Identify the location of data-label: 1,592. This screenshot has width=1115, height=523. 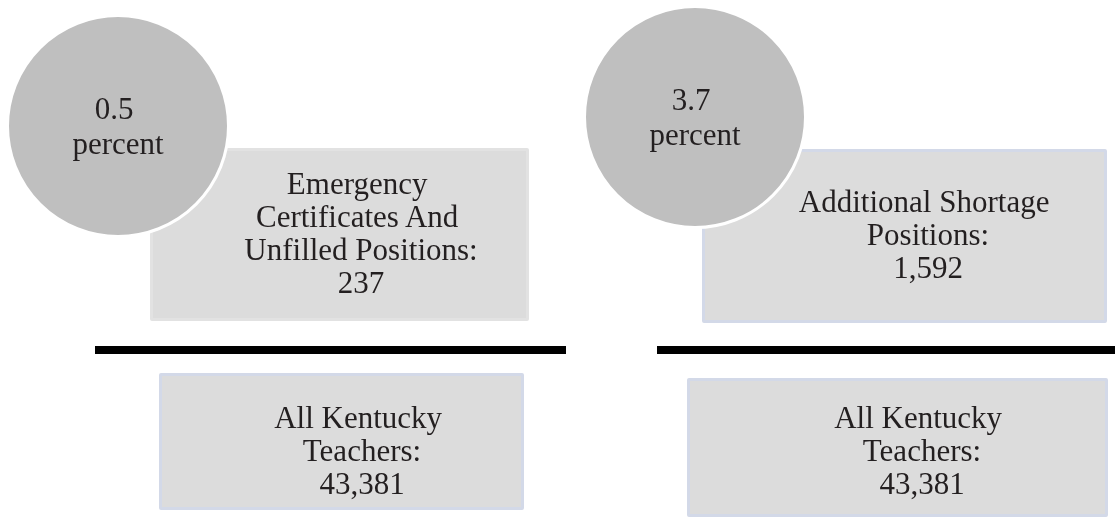
(928, 267).